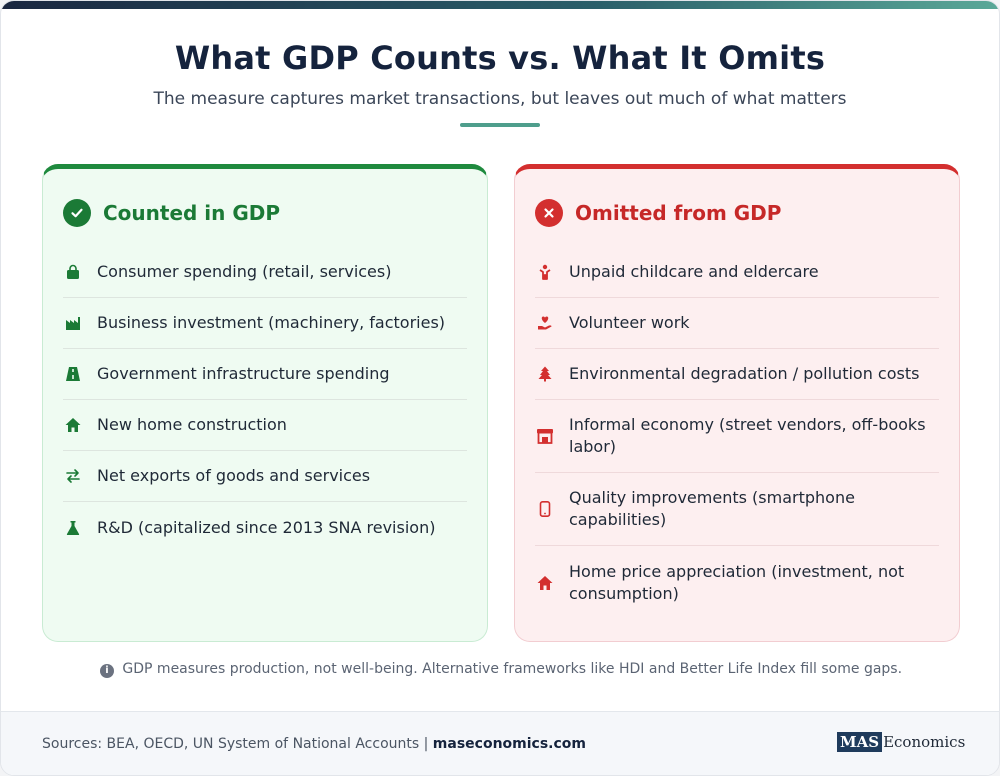 The width and height of the screenshot is (1000, 776). Describe the element at coordinates (106, 670) in the screenshot. I see `info-icon: i` at that location.